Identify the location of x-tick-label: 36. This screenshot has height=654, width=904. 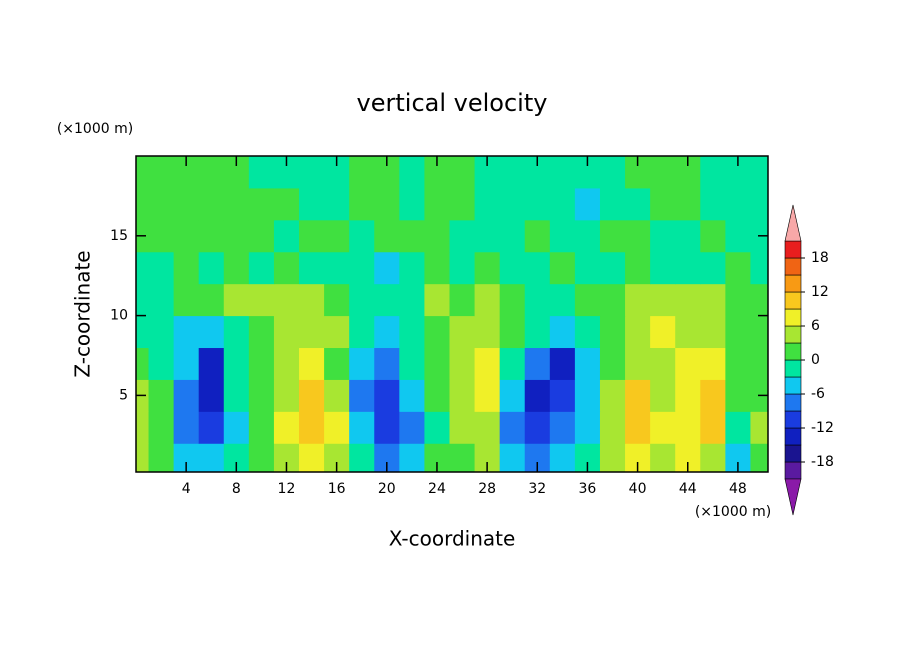
(588, 489).